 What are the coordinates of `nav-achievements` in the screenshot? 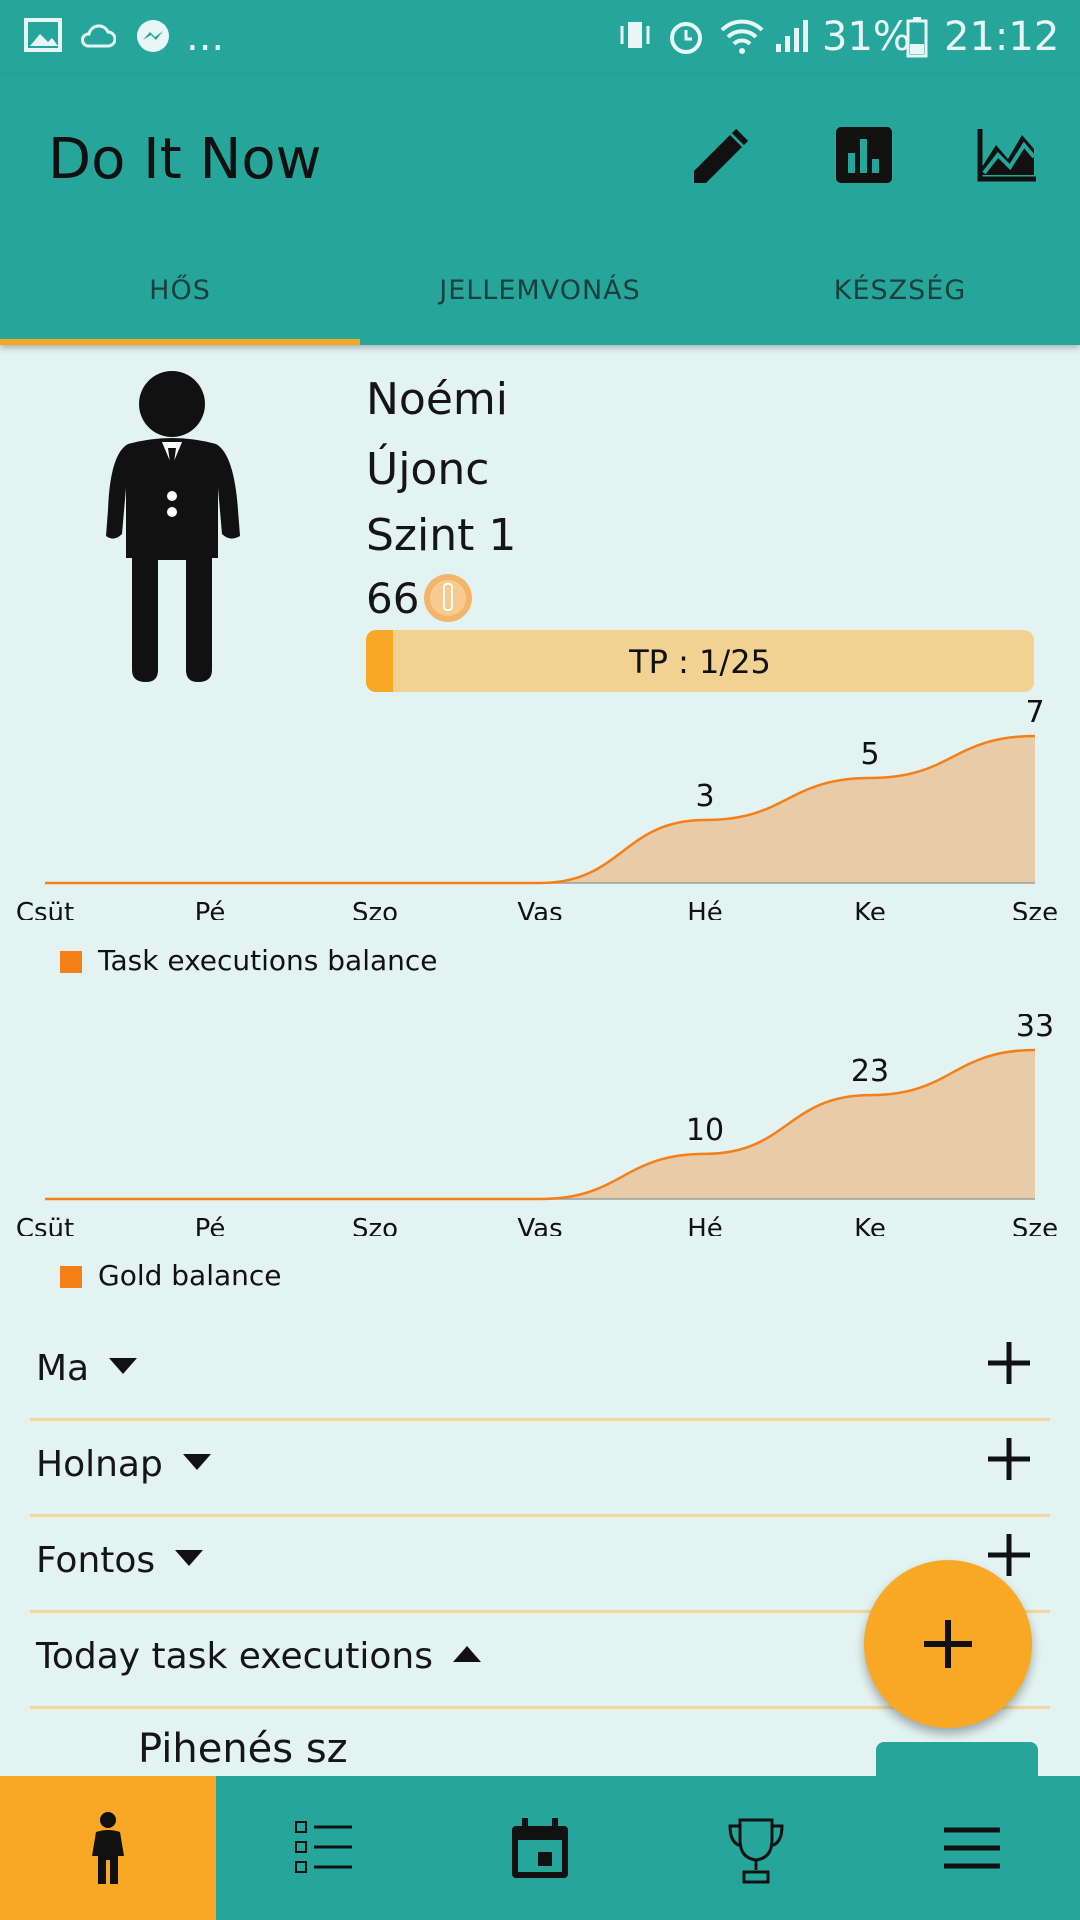 It's located at (756, 1848).